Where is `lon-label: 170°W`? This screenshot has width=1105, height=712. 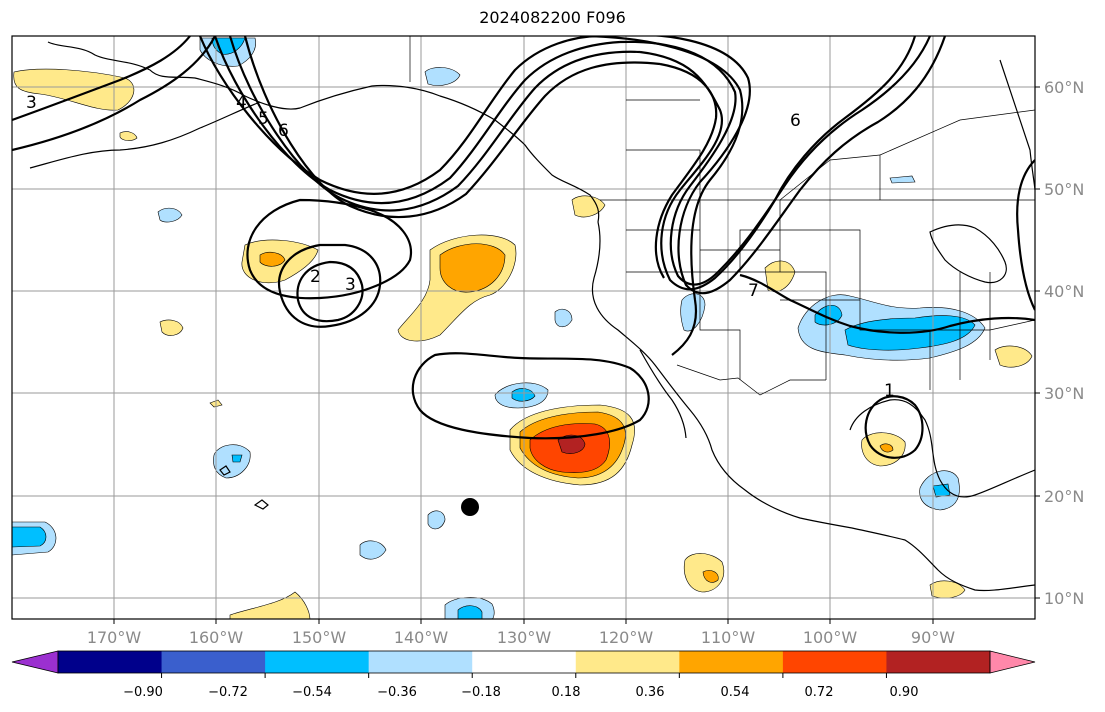 lon-label: 170°W is located at coordinates (114, 637).